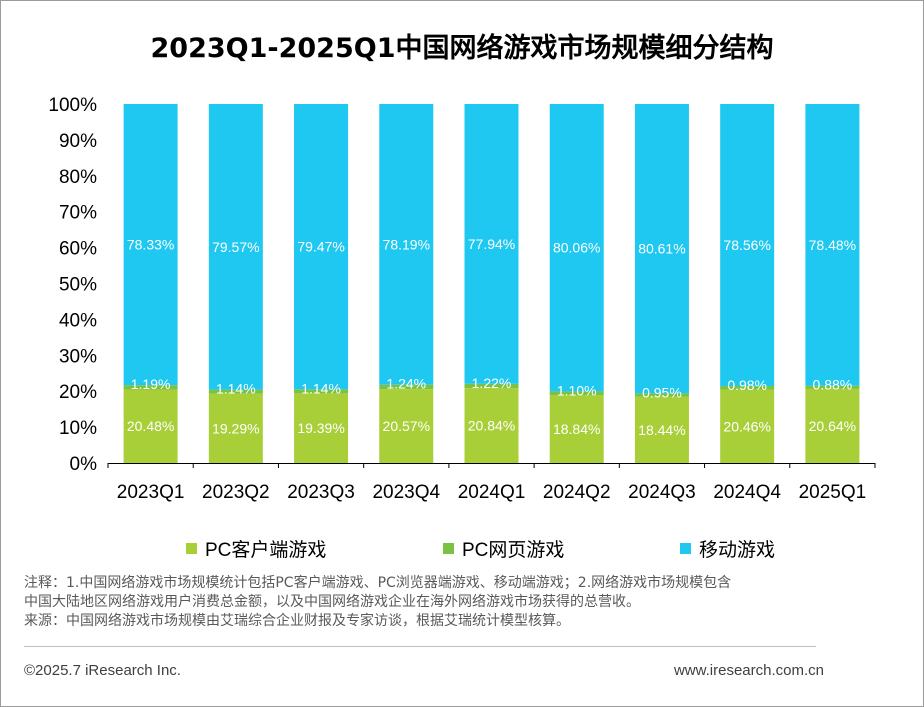  I want to click on x-tick-label: 2023Q4, so click(406, 492).